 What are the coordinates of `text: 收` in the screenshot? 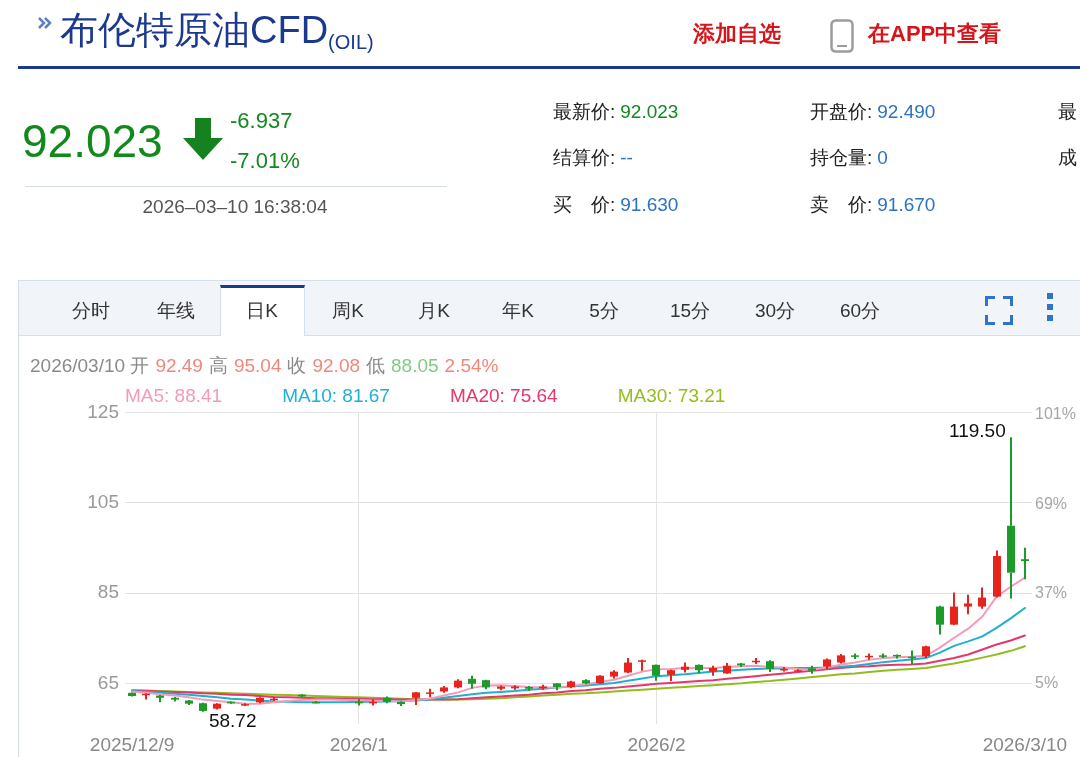 It's located at (297, 366).